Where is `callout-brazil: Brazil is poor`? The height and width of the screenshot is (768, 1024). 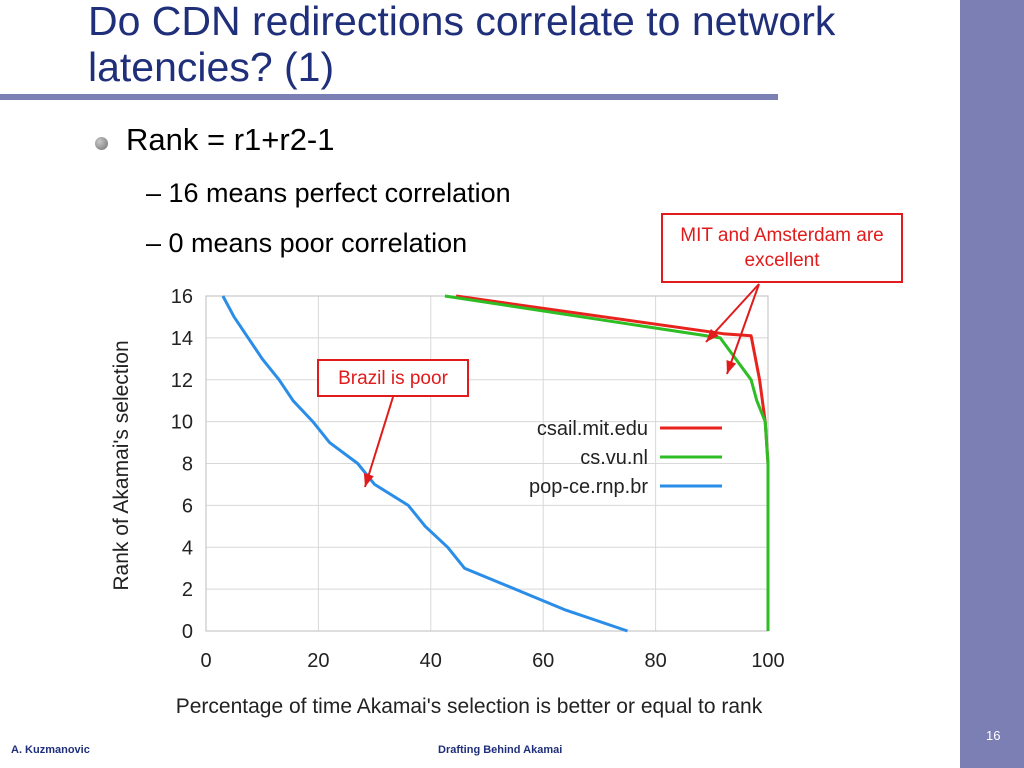 callout-brazil: Brazil is poor is located at coordinates (393, 378).